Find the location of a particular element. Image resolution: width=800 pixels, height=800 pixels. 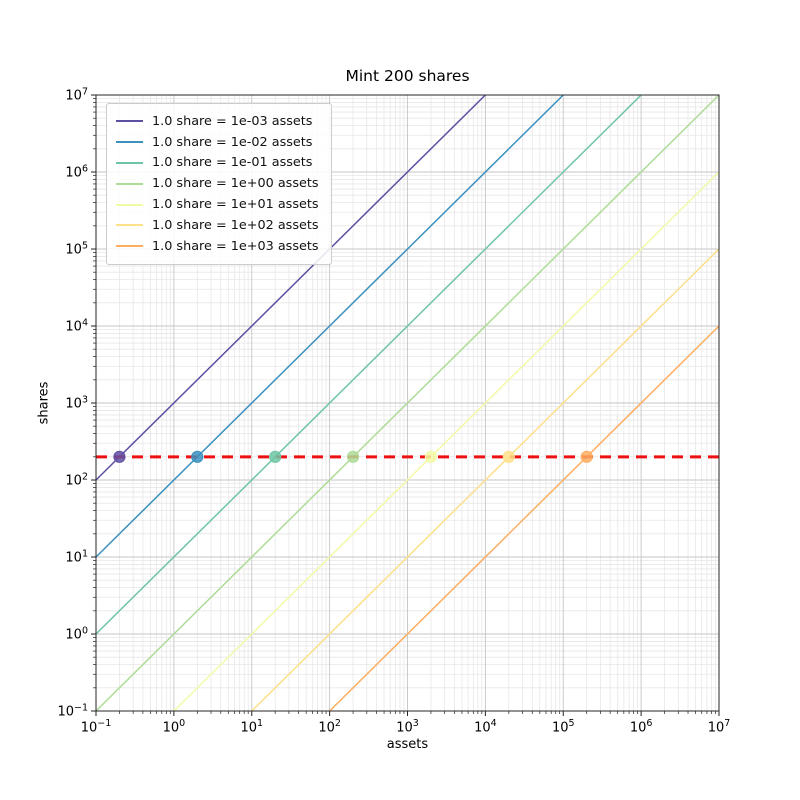

legend-label: 1.0 share = 1e-01 assets is located at coordinates (232, 163).